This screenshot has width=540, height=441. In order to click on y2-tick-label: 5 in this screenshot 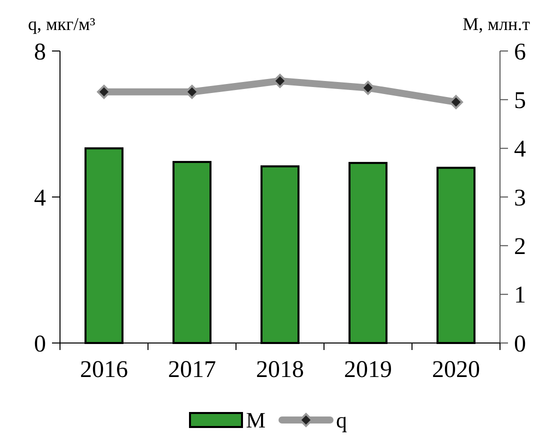, I will do `click(520, 101)`.